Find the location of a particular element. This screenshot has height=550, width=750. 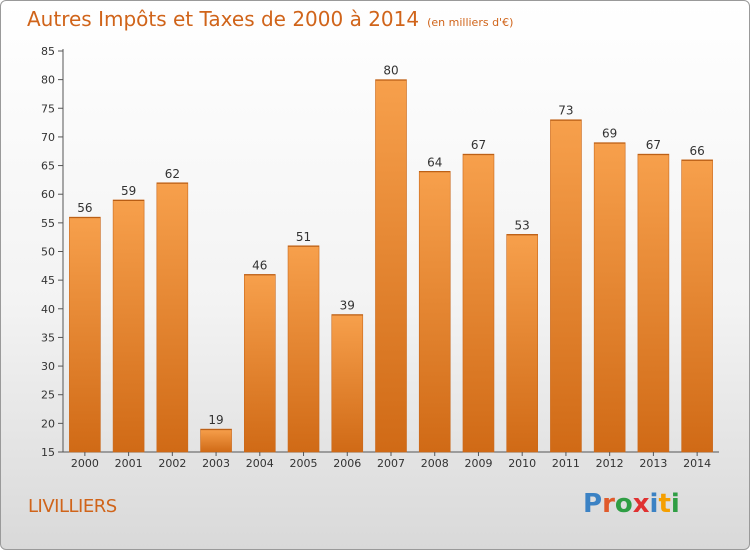

y-tick-label: 65 is located at coordinates (48, 166).